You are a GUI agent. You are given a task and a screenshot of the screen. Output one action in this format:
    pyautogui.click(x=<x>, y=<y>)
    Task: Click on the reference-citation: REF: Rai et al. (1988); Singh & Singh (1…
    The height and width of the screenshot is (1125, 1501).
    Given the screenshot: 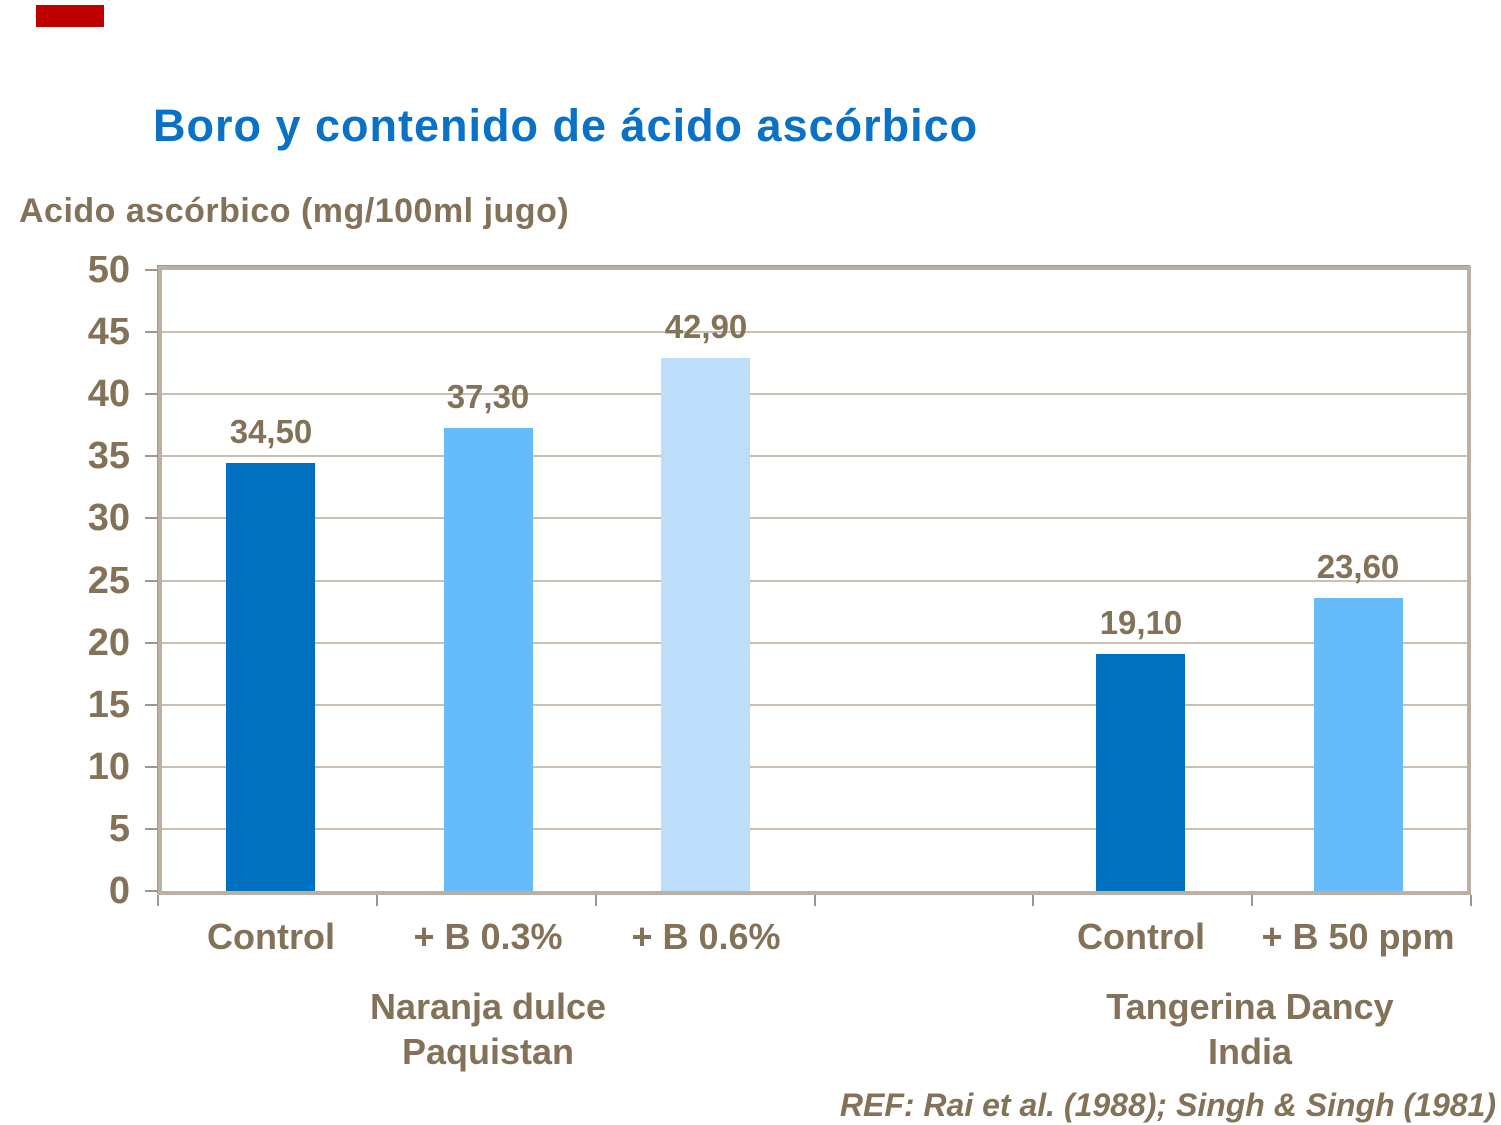 What is the action you would take?
    pyautogui.click(x=1167, y=1105)
    